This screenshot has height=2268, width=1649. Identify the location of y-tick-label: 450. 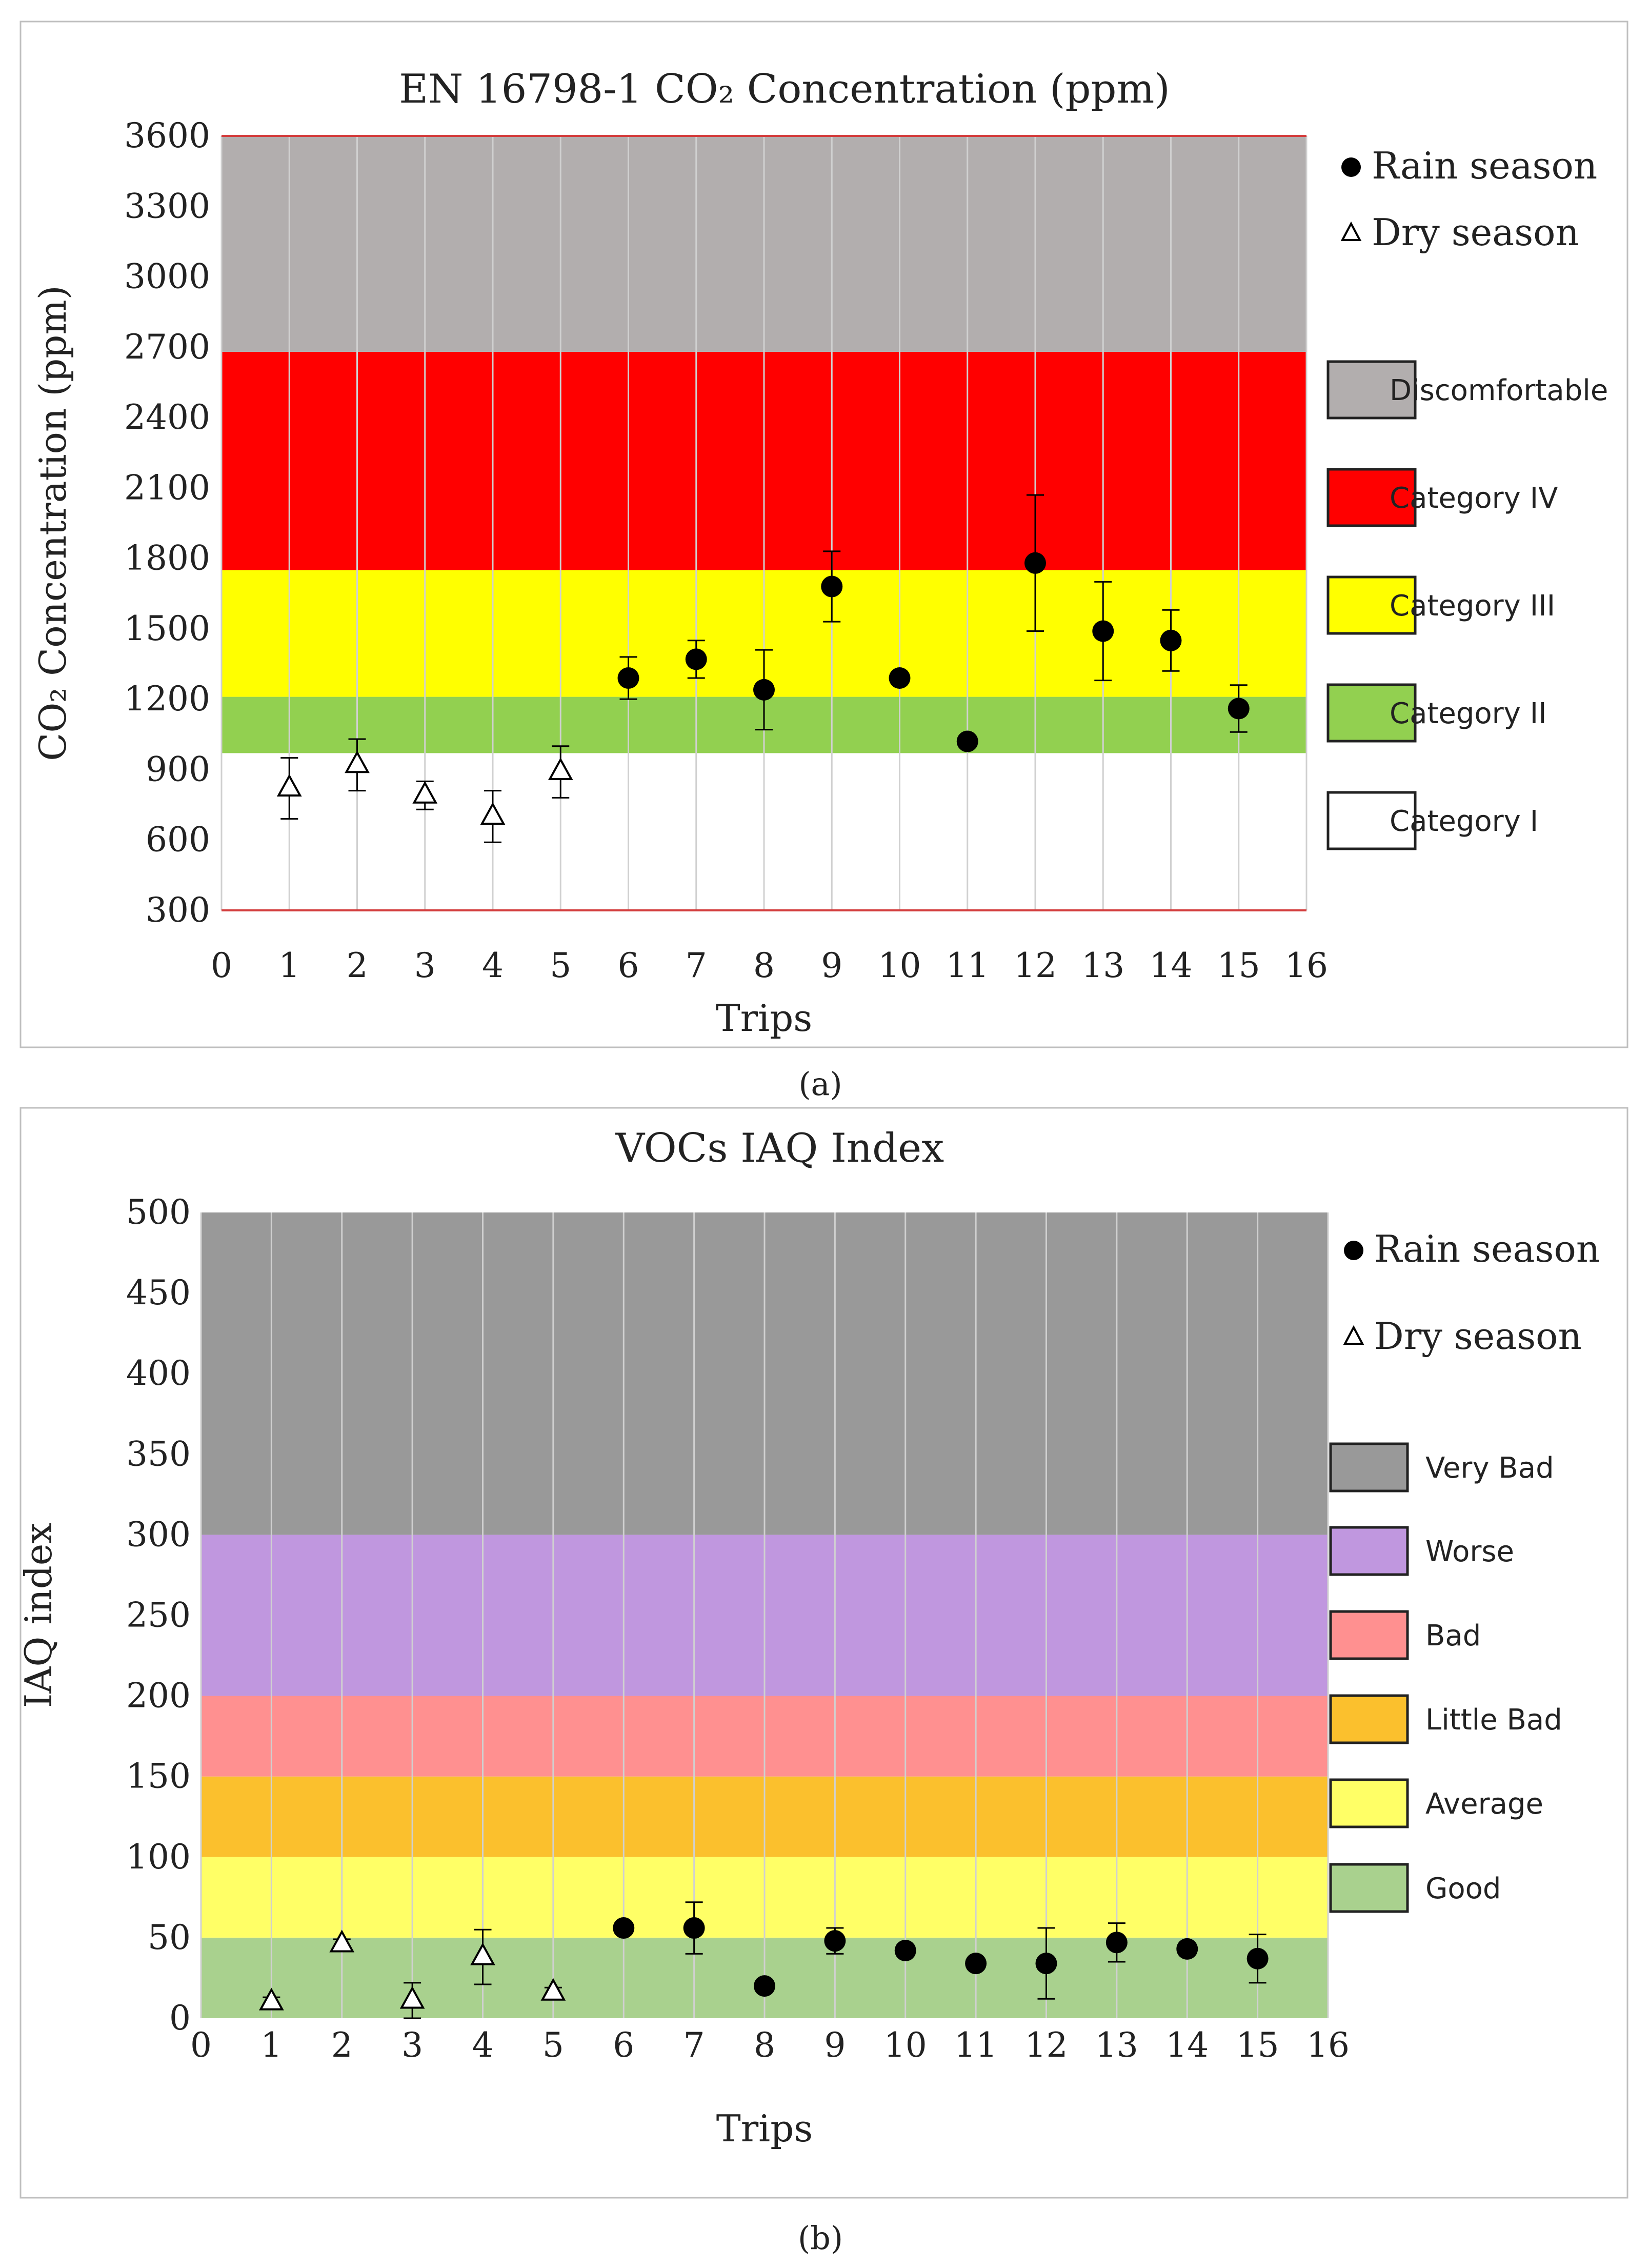
(158, 1292).